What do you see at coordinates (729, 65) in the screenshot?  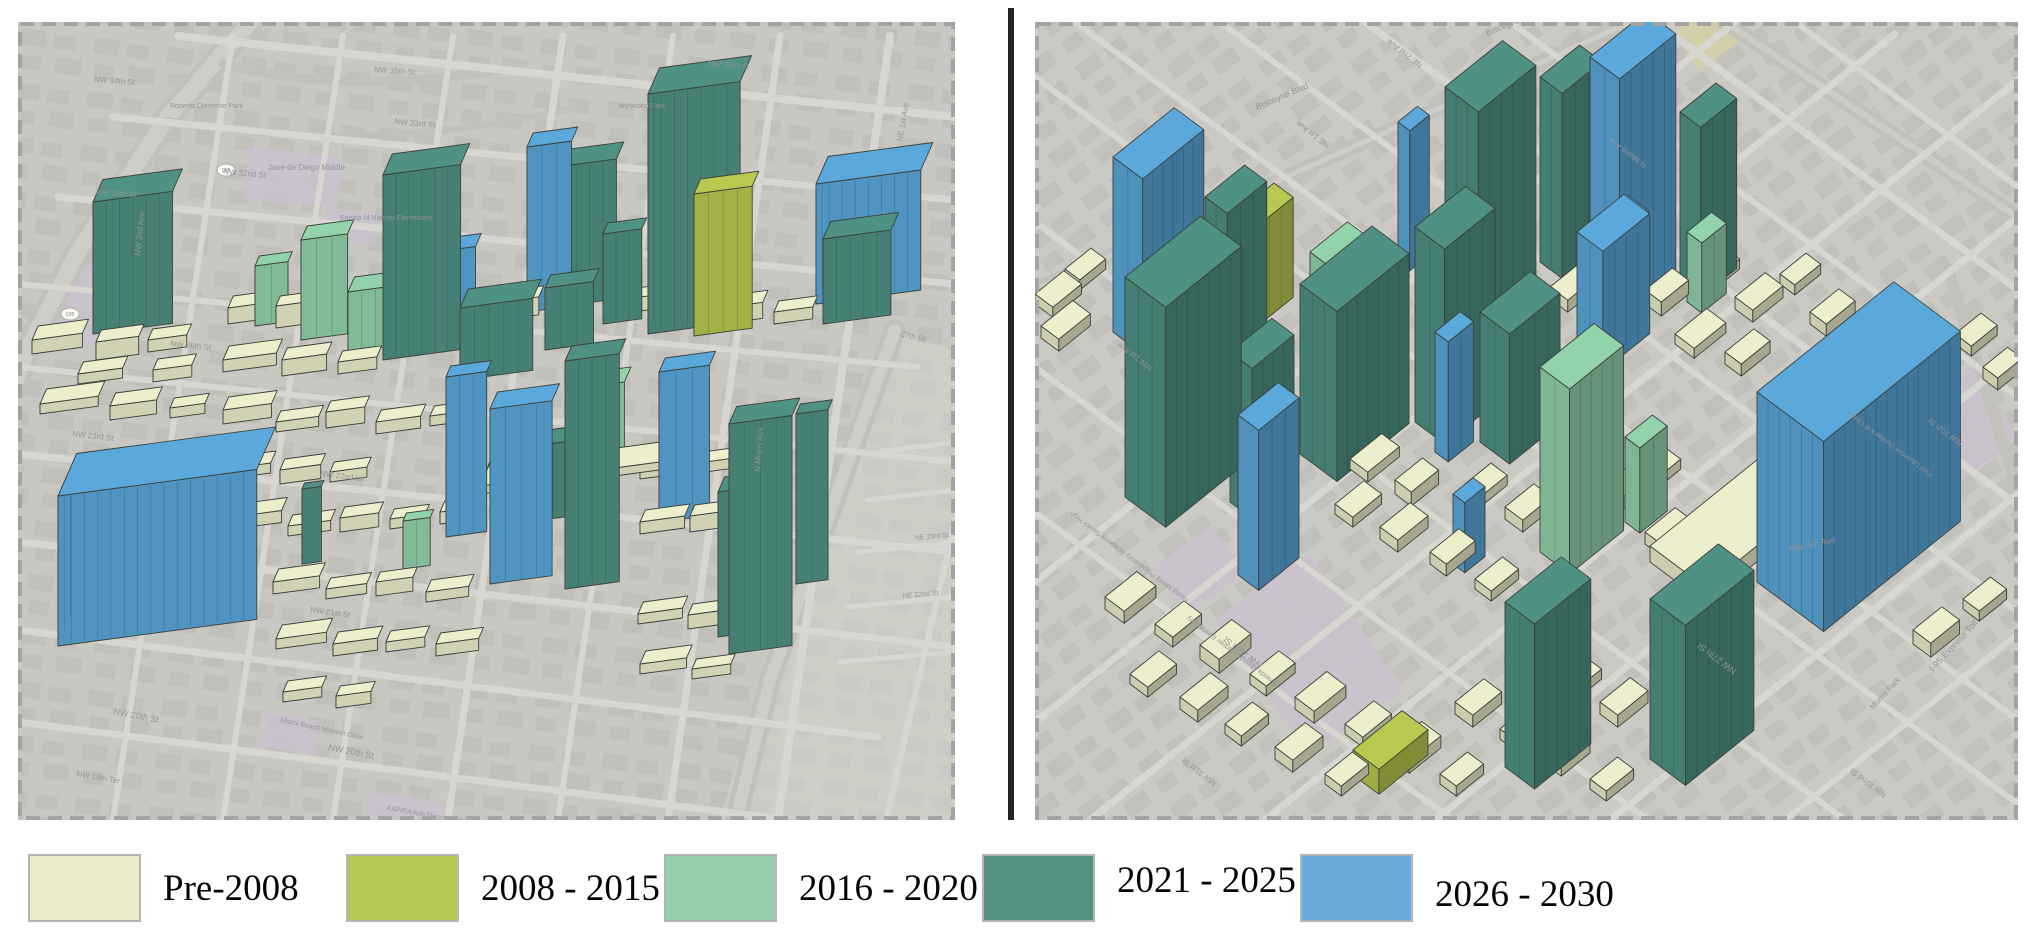 I see `svg-text: NW 36th St` at bounding box center [729, 65].